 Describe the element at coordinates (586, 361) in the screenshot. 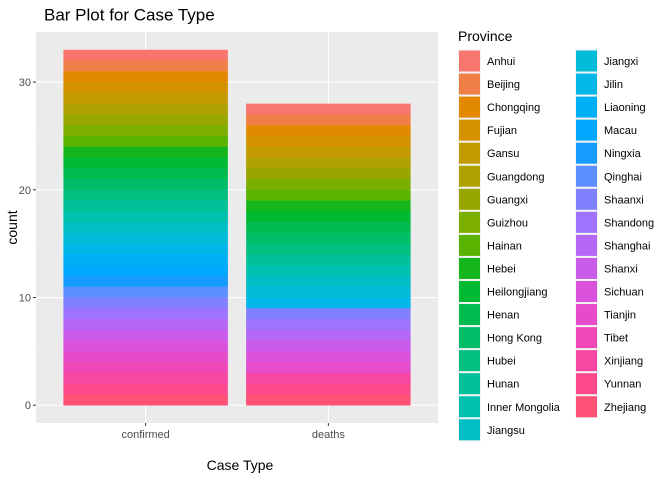

I see `legend-swatch-xinjiang` at that location.